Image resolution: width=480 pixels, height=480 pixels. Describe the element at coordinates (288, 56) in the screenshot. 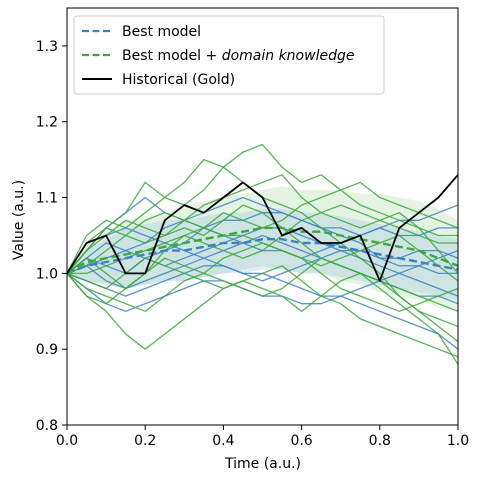

I see `legend-label-best-model-domain-italic: domain knowledge` at that location.